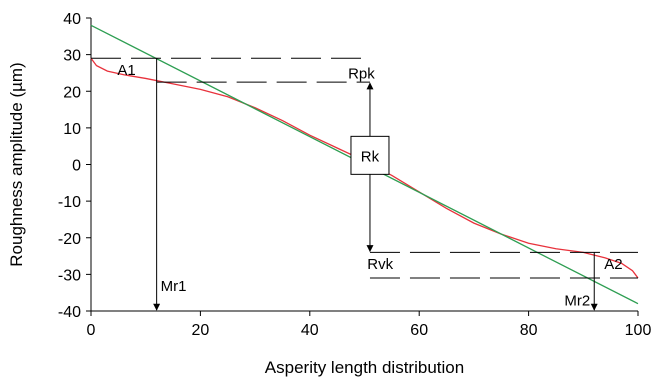  Describe the element at coordinates (72, 19) in the screenshot. I see `y-tick-label: 40` at that location.